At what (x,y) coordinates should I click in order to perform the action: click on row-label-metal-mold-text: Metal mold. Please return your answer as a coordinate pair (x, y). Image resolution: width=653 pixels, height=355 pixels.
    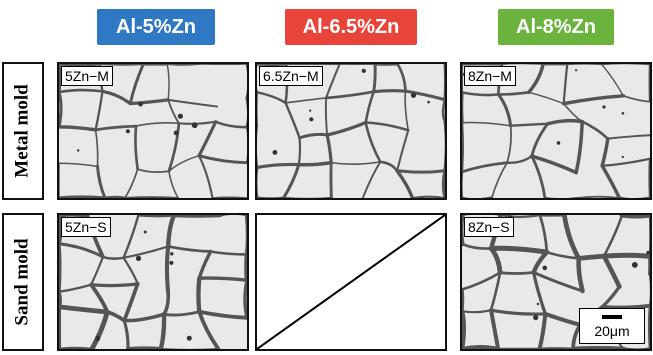
    Looking at the image, I should click on (22, 131).